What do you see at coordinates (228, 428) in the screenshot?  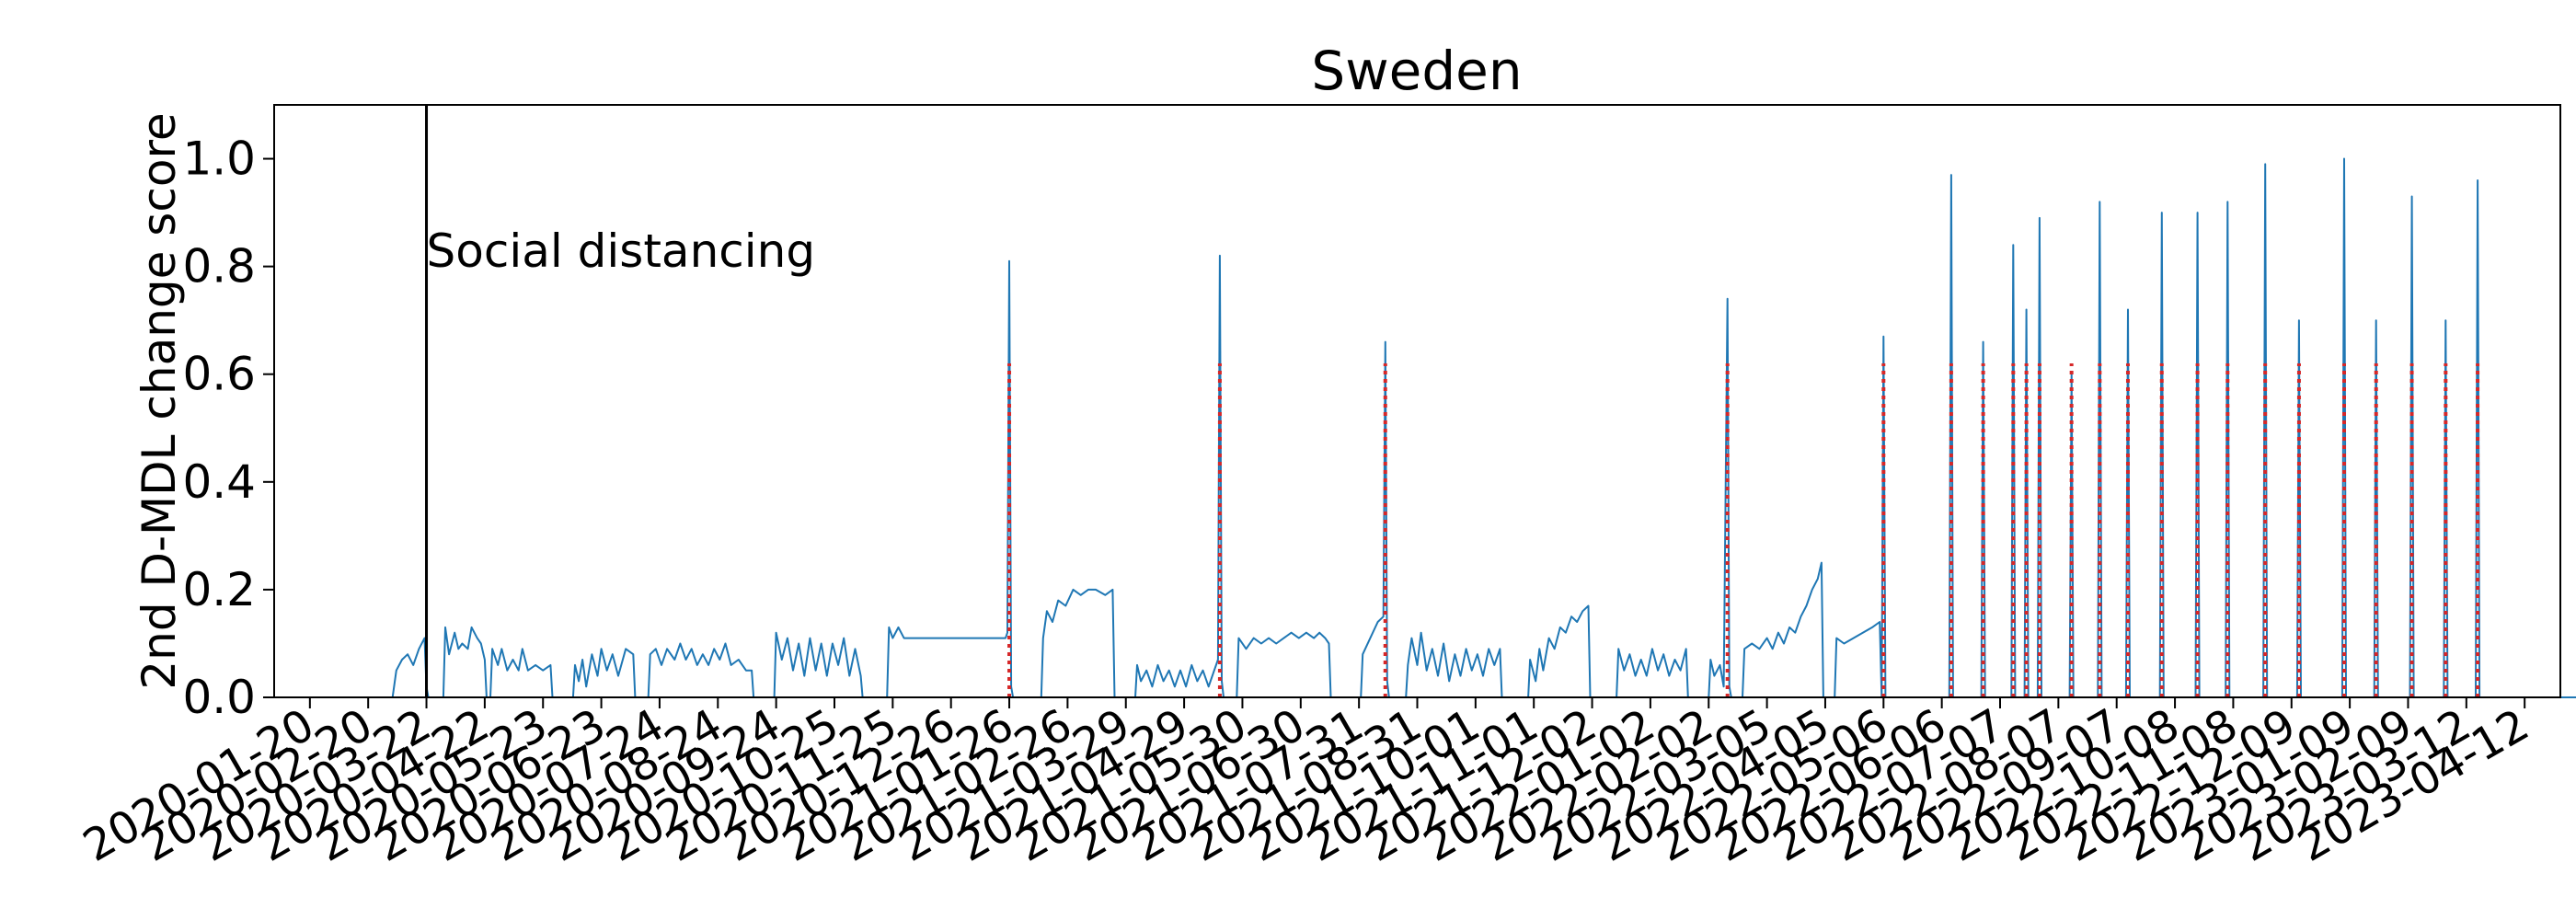 I see `y-axis: 0.0 0.2 0.4 0.6 0.8 1.0` at bounding box center [228, 428].